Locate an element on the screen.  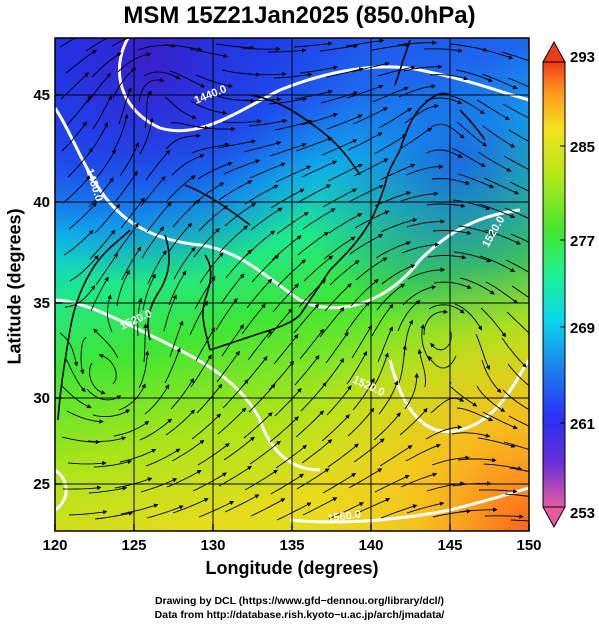
x-axis-label: Longitude (degrees) is located at coordinates (292, 568).